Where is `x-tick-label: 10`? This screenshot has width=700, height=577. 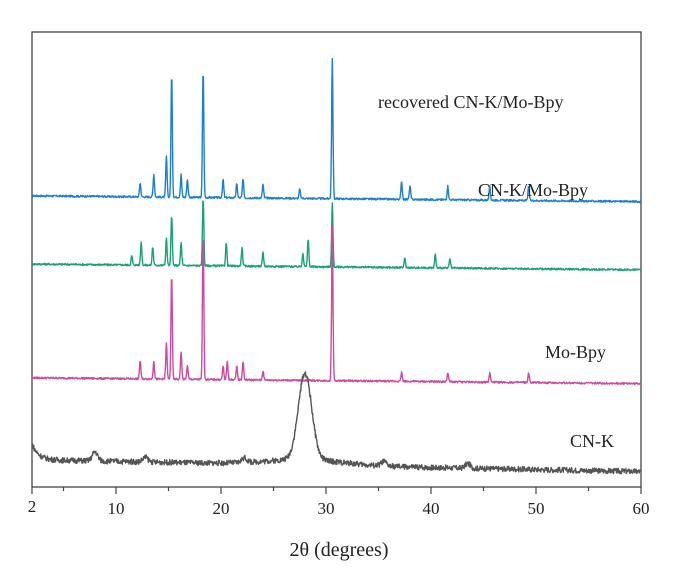 x-tick-label: 10 is located at coordinates (116, 508).